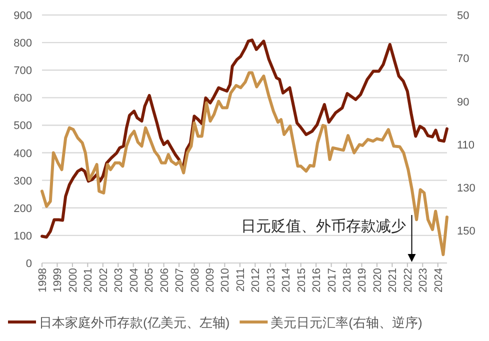  Describe the element at coordinates (29, 264) in the screenshot. I see `y-tick-label: 0` at that location.